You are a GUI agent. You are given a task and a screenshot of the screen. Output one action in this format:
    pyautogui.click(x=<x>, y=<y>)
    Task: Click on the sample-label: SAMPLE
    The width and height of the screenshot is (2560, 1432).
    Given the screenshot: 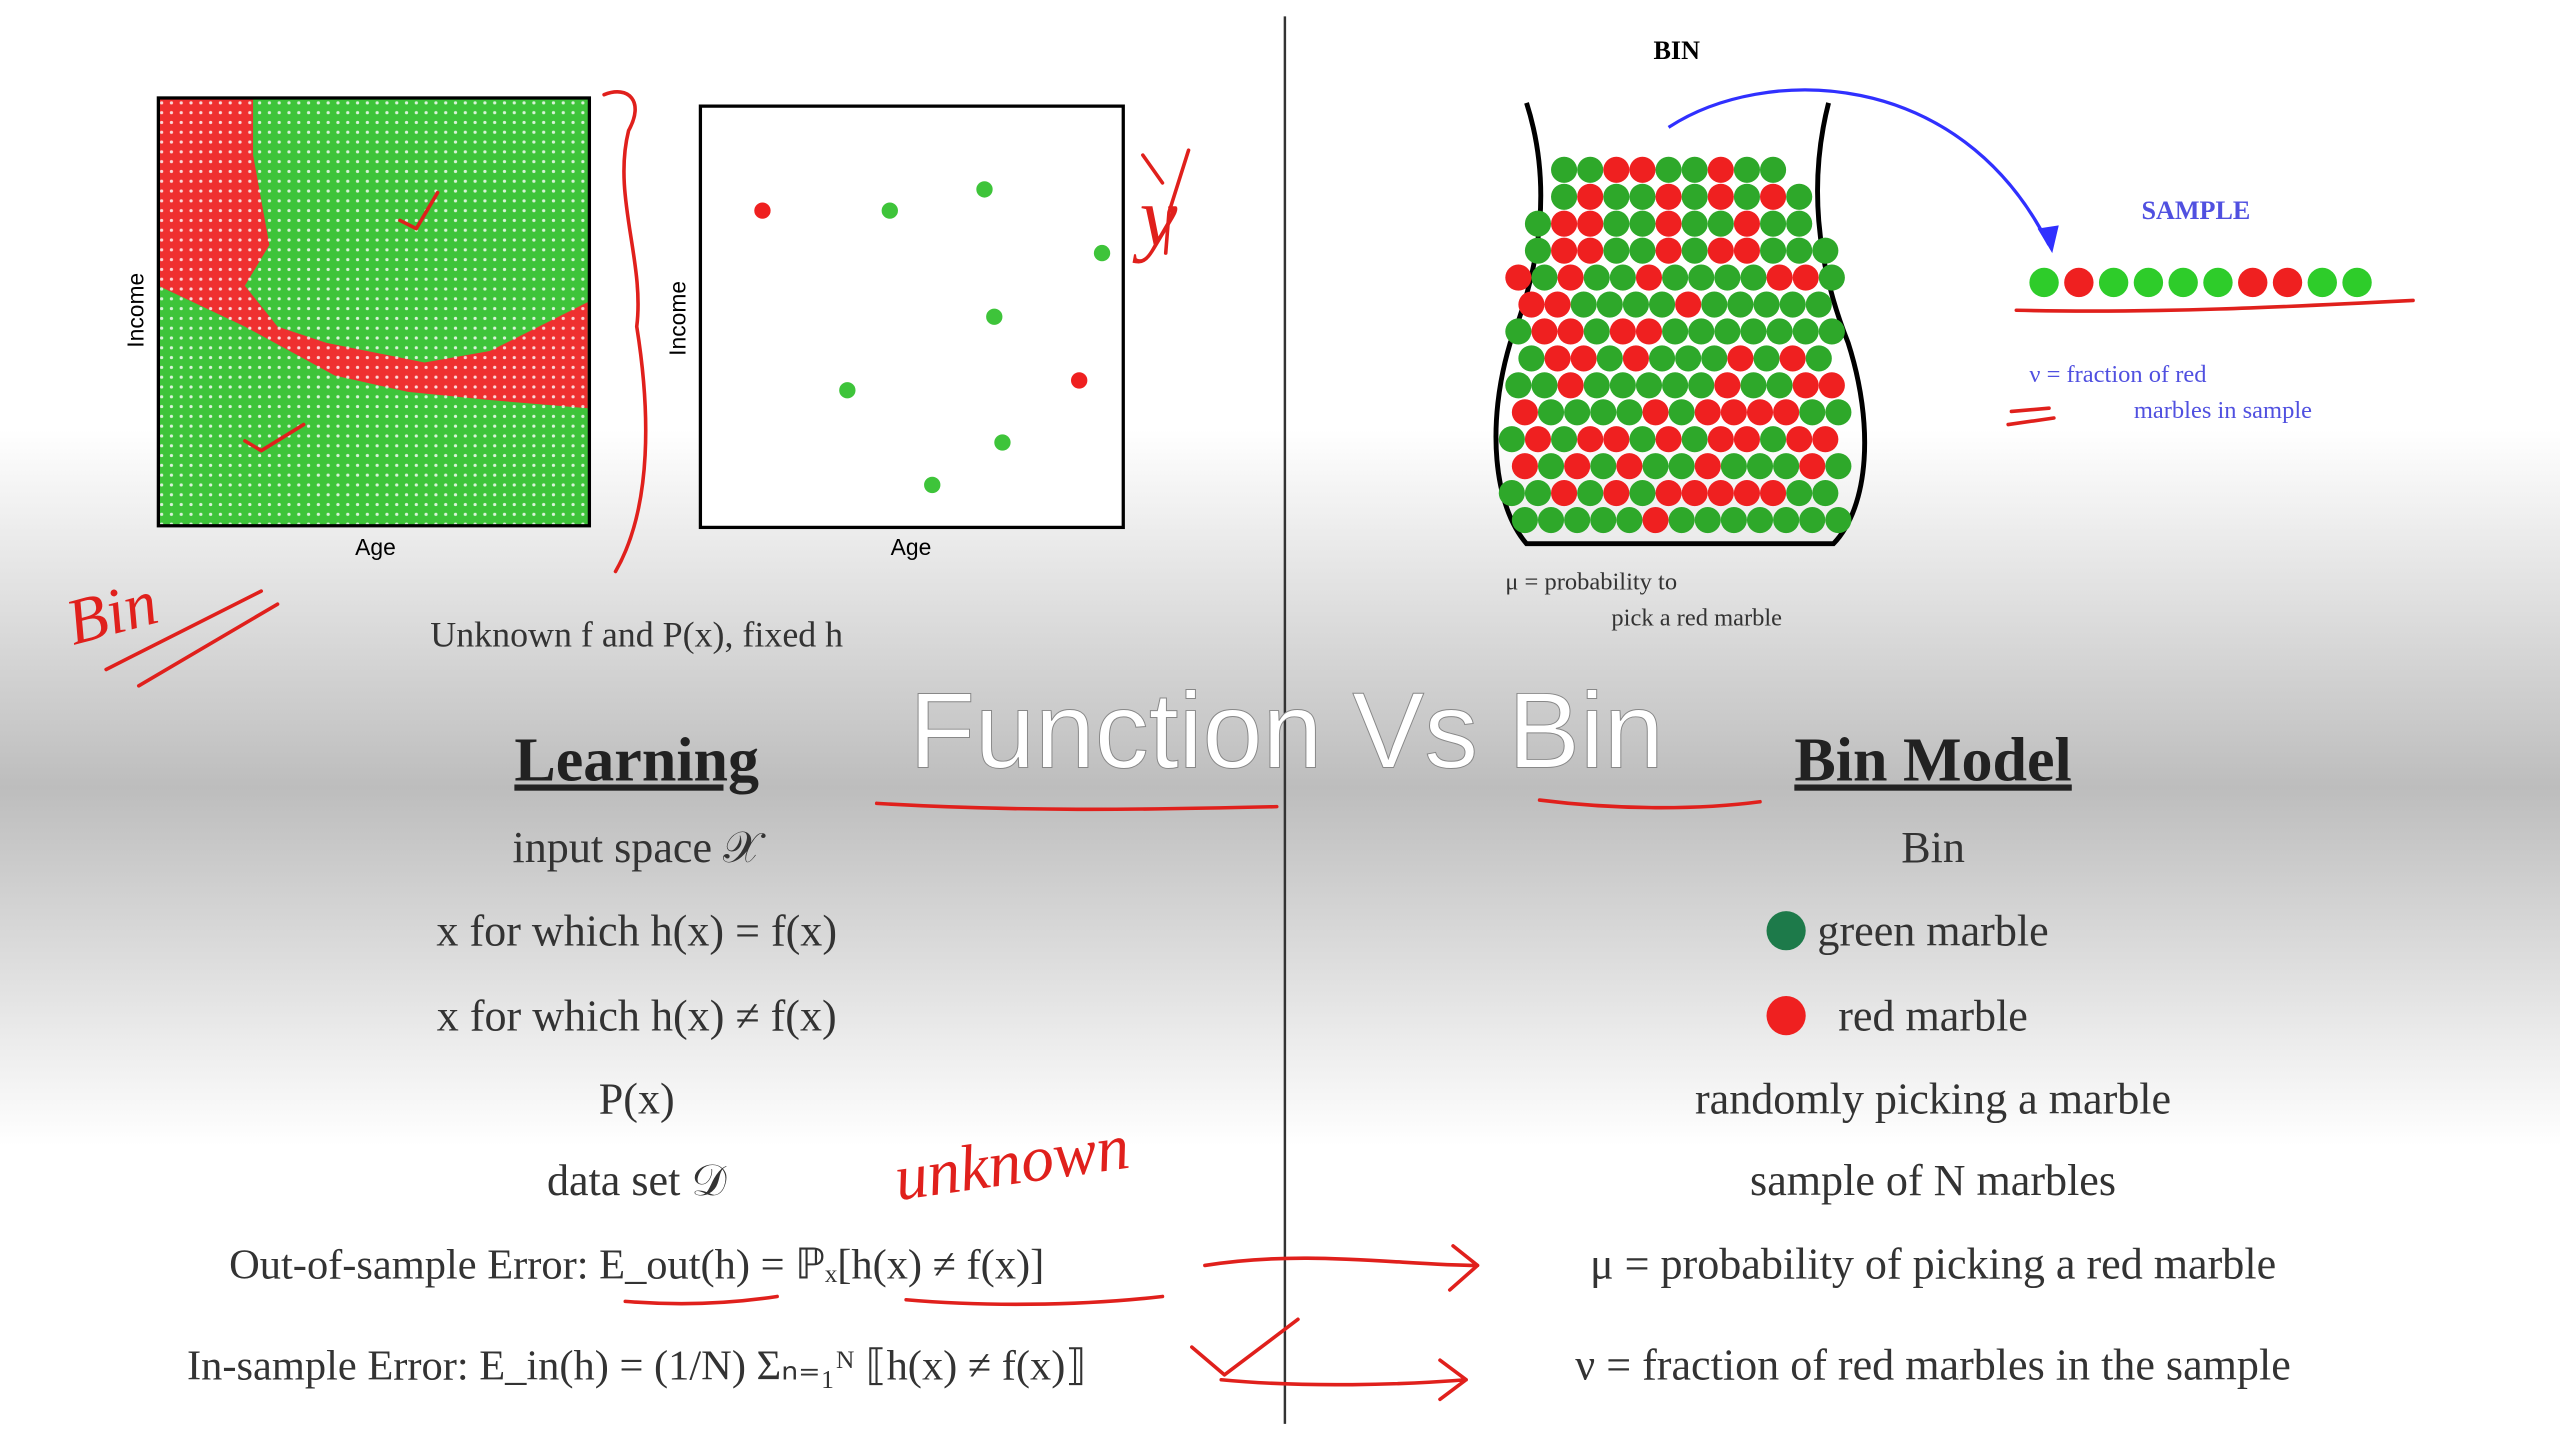 What is the action you would take?
    pyautogui.click(x=2196, y=210)
    